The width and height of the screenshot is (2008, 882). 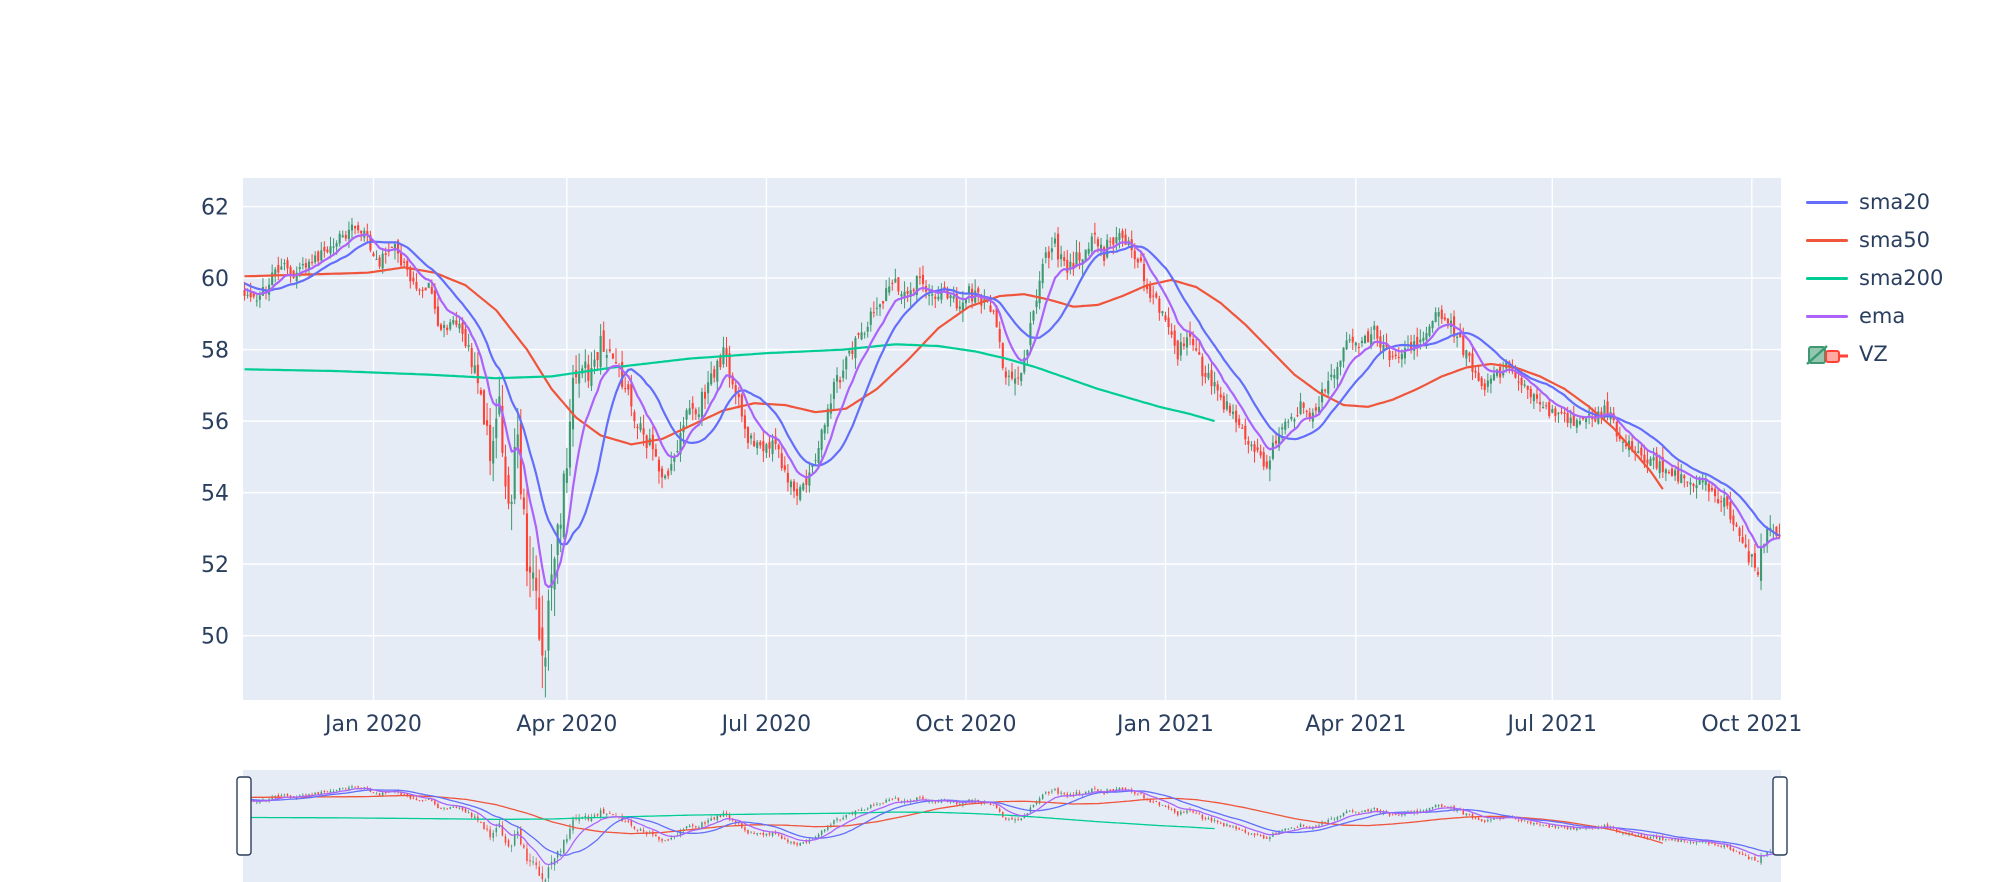 What do you see at coordinates (1164, 724) in the screenshot?
I see `x-tick-label: Jan 2021` at bounding box center [1164, 724].